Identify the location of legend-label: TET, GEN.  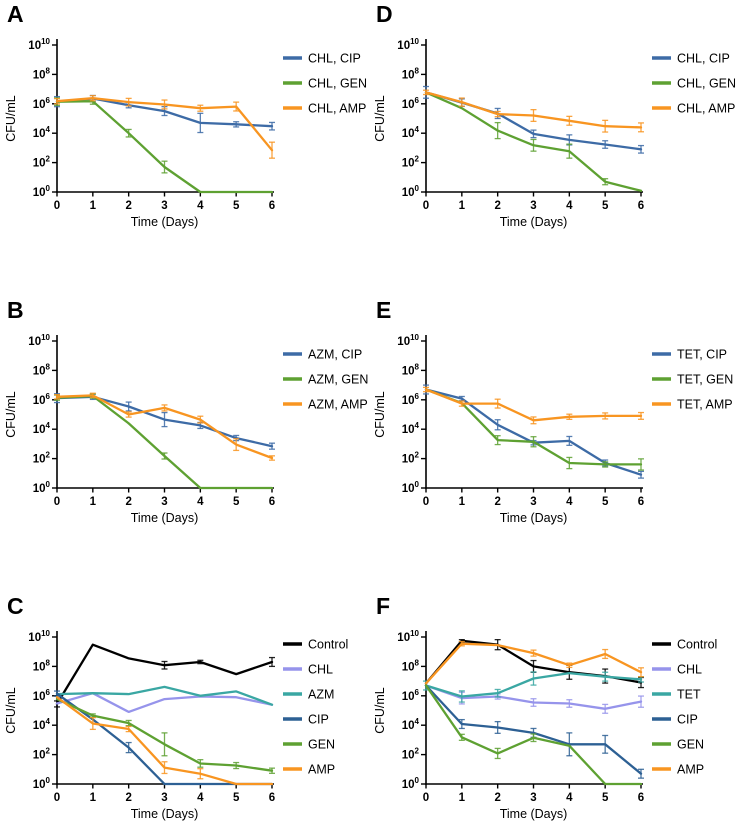
(705, 380).